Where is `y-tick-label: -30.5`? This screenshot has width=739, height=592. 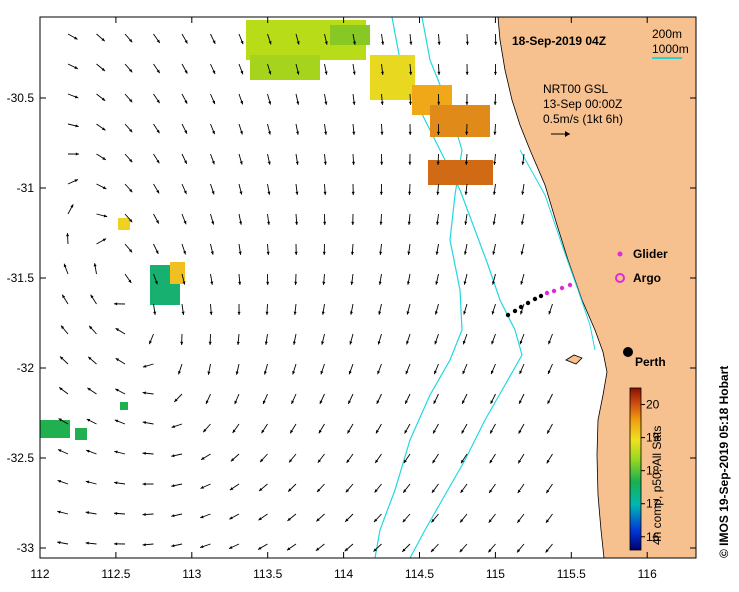 y-tick-label: -30.5 is located at coordinates (21, 98).